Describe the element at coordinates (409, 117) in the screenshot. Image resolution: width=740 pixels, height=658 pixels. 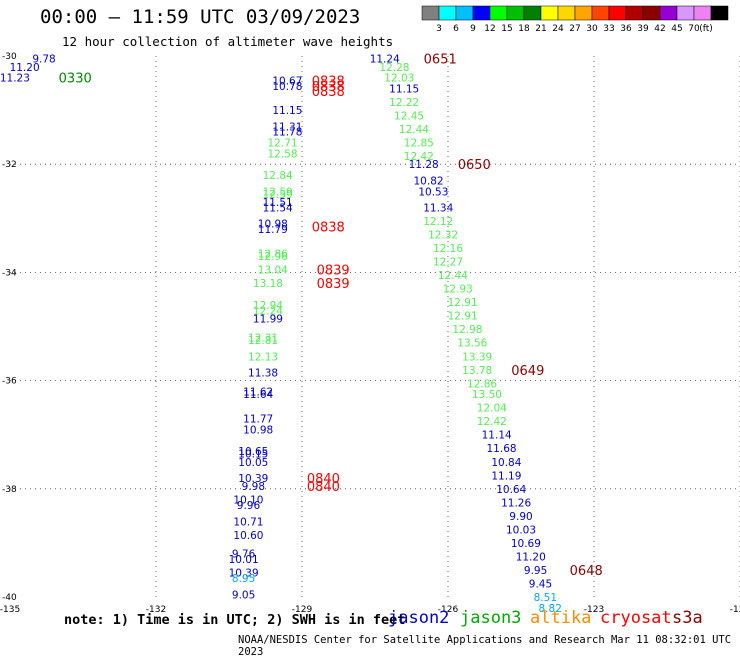
I see `wave-height-point: 12.45` at that location.